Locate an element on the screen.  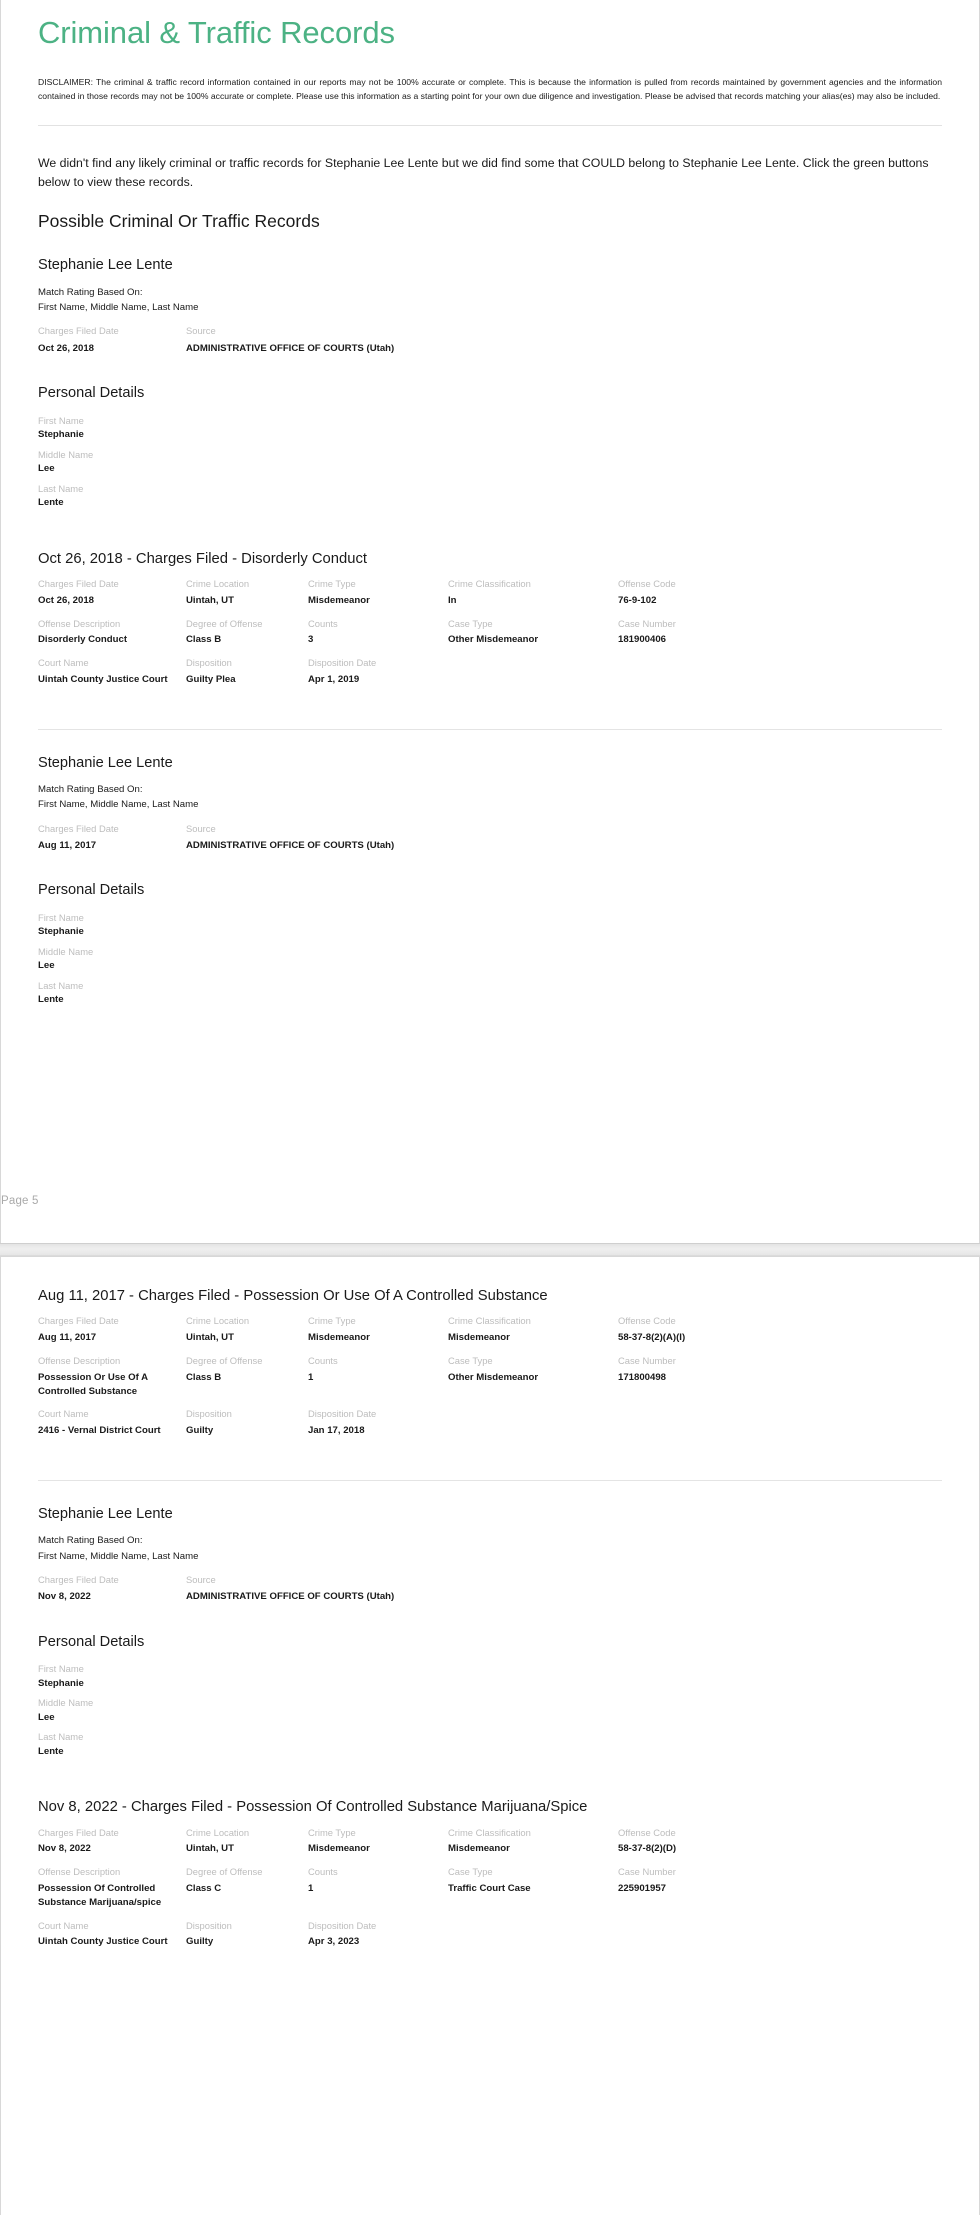
record-subject-name: Stephanie Lee Lente is located at coordinates (105, 265).